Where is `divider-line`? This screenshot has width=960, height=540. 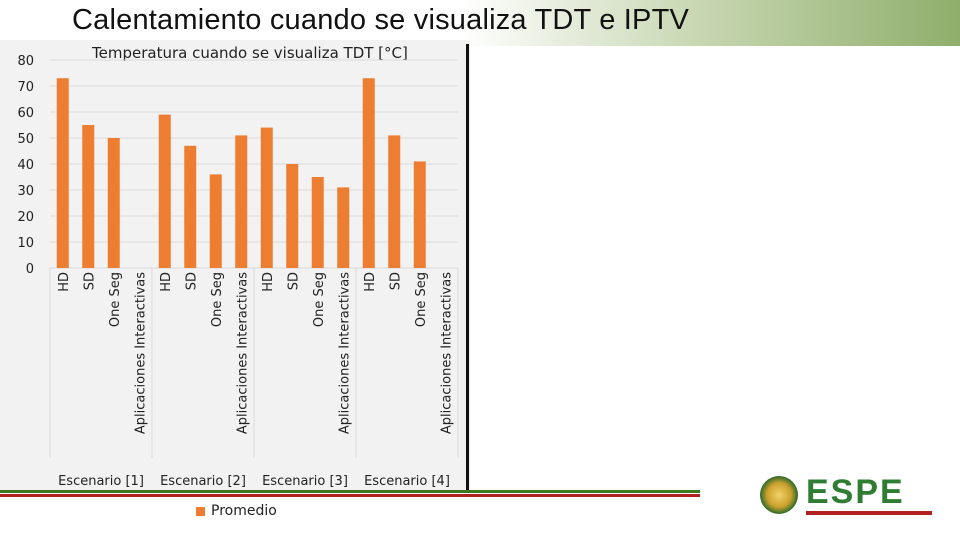 divider-line is located at coordinates (467, 267).